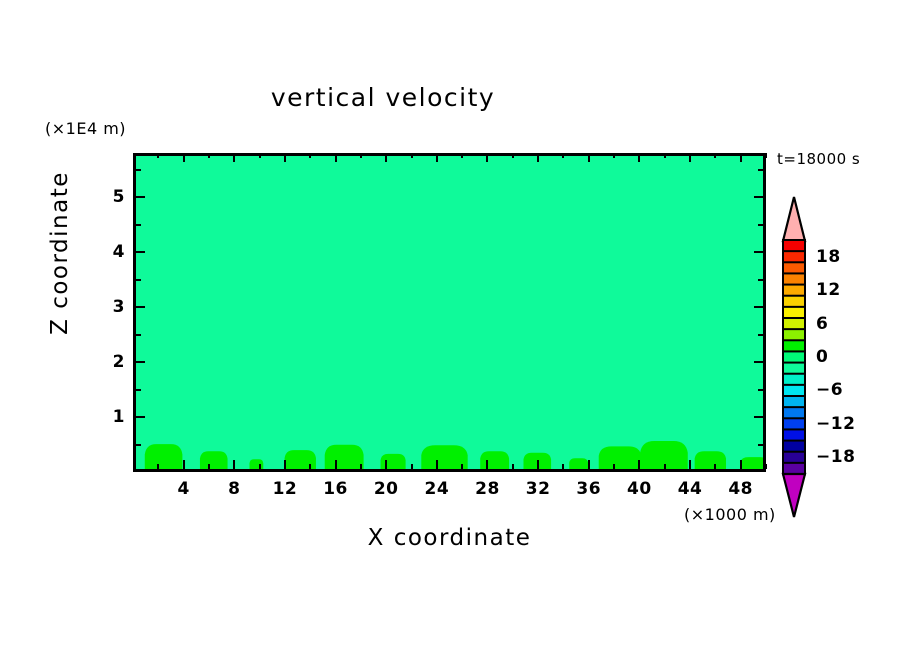 This screenshot has width=904, height=654. What do you see at coordinates (118, 417) in the screenshot?
I see `y-tick-label: 1` at bounding box center [118, 417].